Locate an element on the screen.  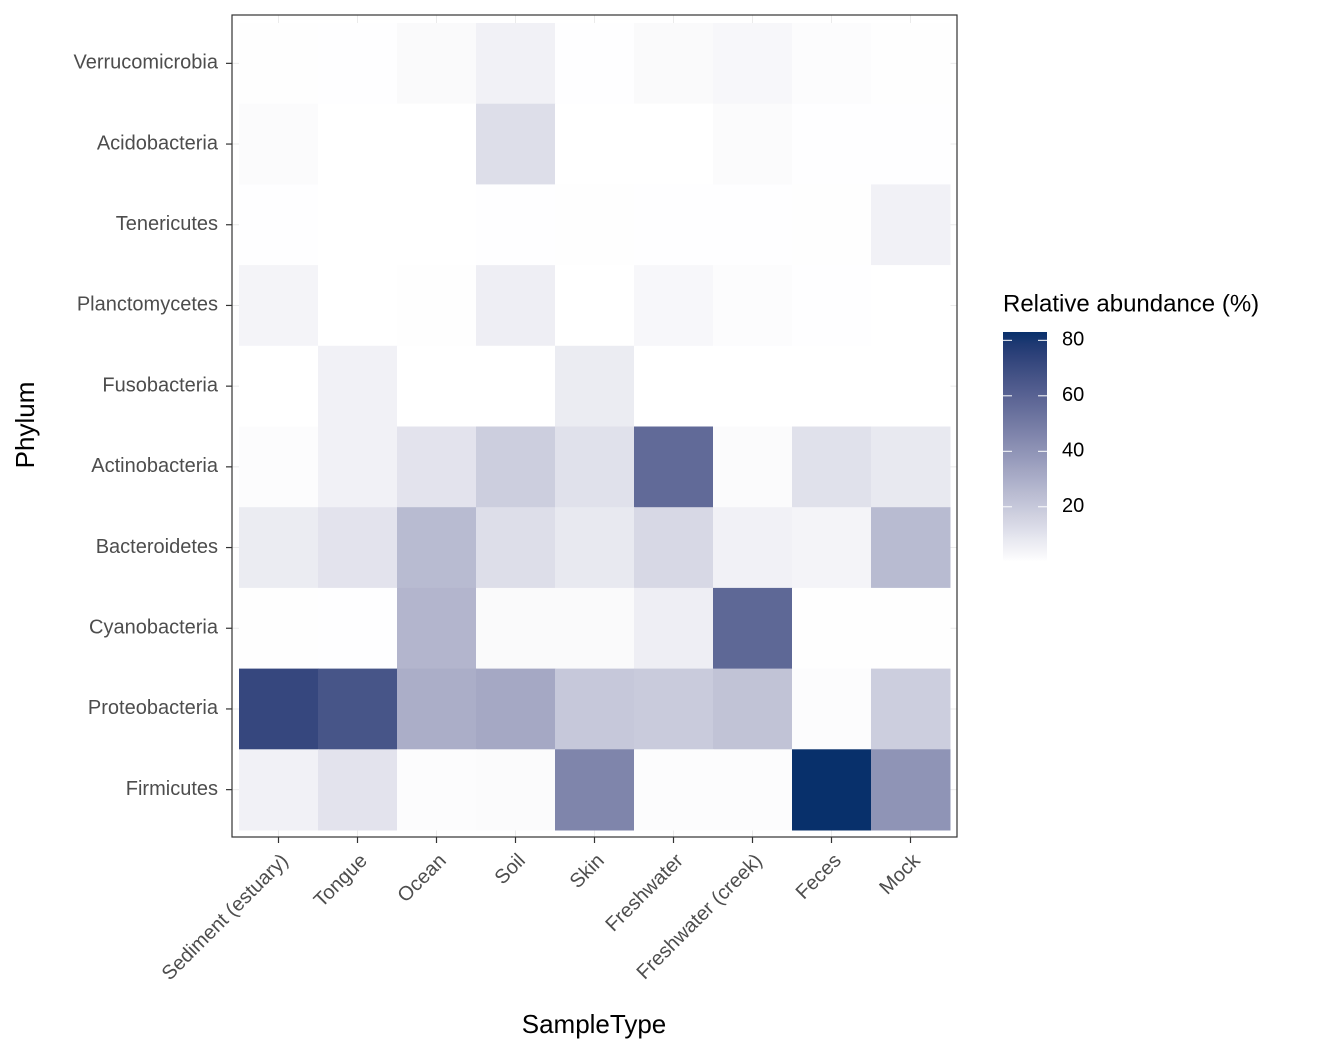
colorbar-tick-label: 60 is located at coordinates (1073, 395).